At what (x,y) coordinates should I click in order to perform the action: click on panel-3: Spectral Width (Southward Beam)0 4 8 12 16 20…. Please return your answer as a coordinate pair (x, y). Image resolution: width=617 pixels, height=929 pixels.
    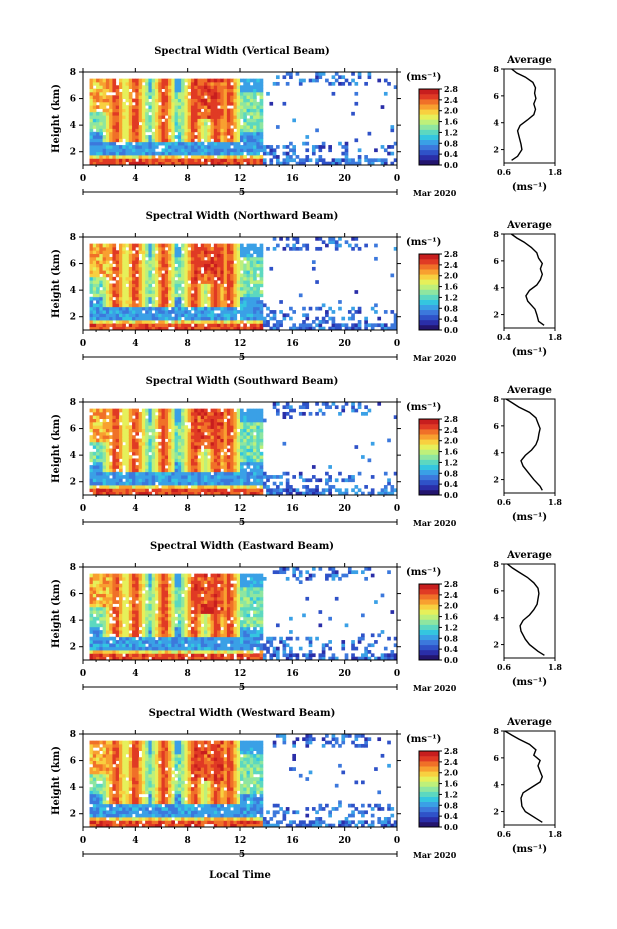
    Looking at the image, I should click on (306, 452).